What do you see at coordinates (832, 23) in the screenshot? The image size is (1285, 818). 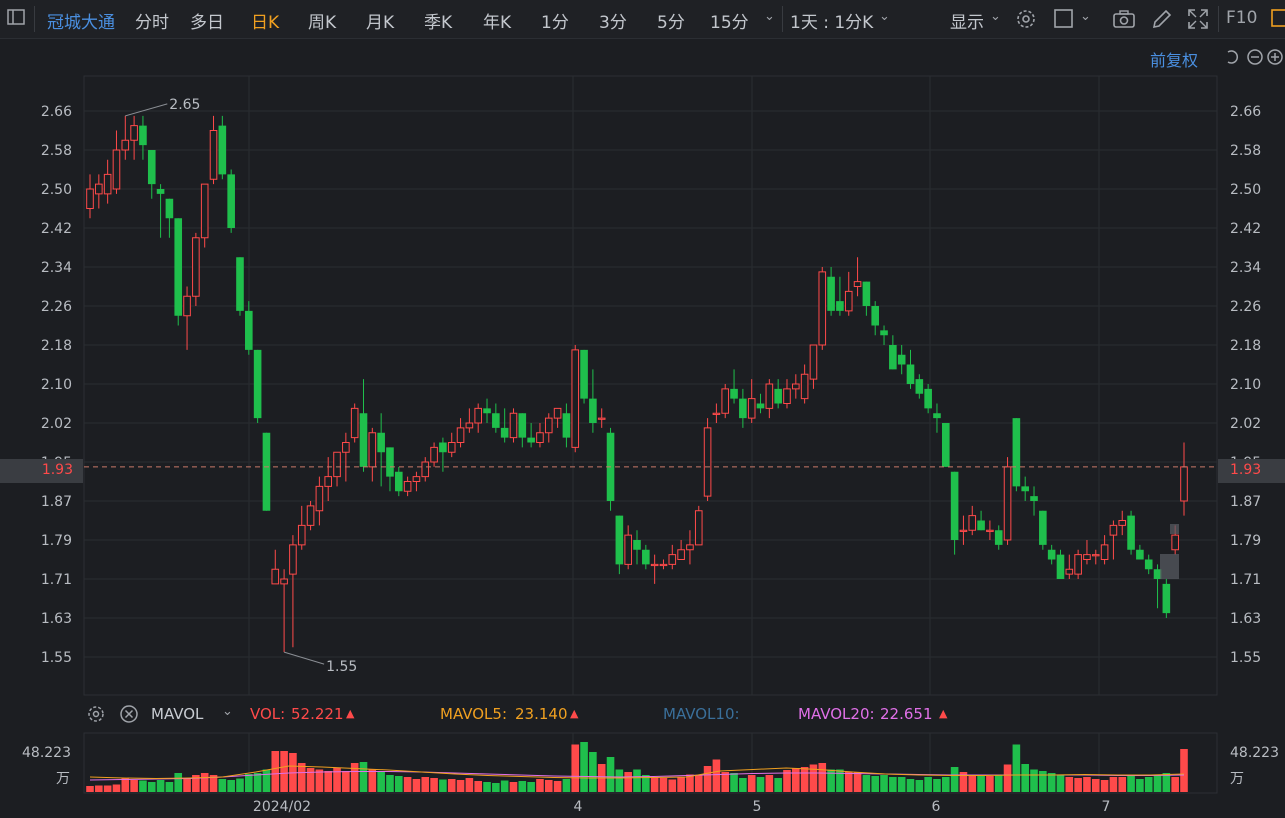 I see `interval-select: 1天 : 1分K` at bounding box center [832, 23].